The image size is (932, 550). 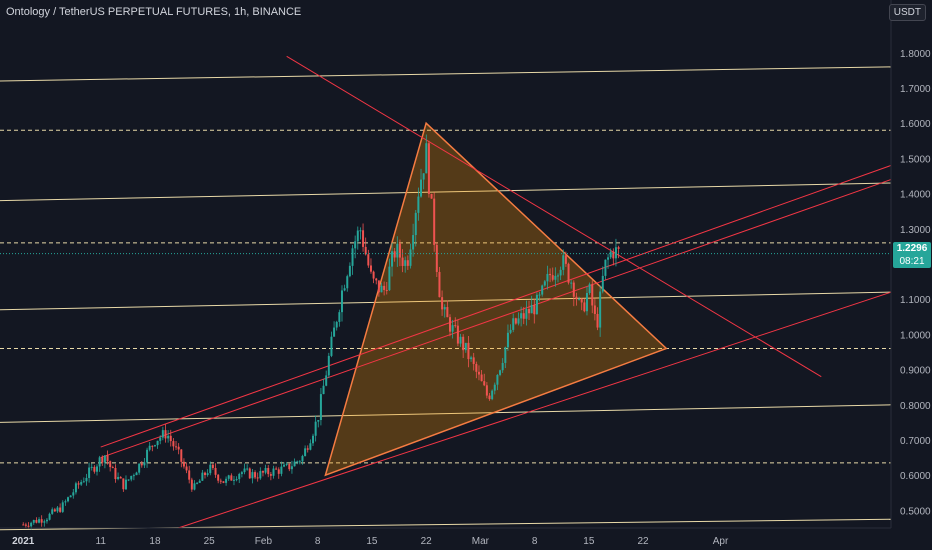 What do you see at coordinates (915, 54) in the screenshot?
I see `y-tick-label: 1.8000` at bounding box center [915, 54].